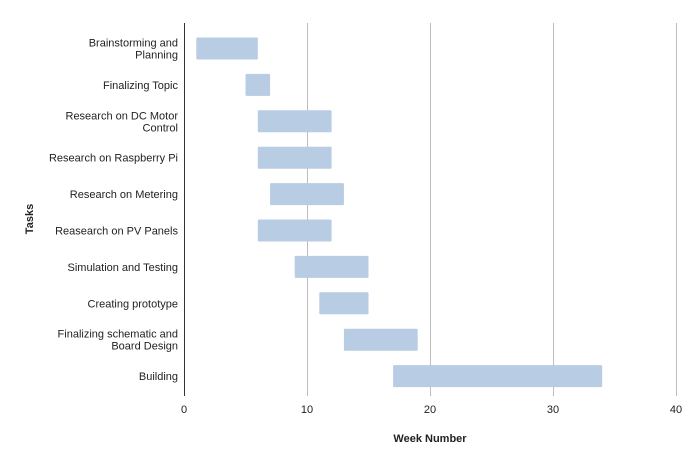  I want to click on task-label: Finalizing schematic and Board Design, so click(118, 341).